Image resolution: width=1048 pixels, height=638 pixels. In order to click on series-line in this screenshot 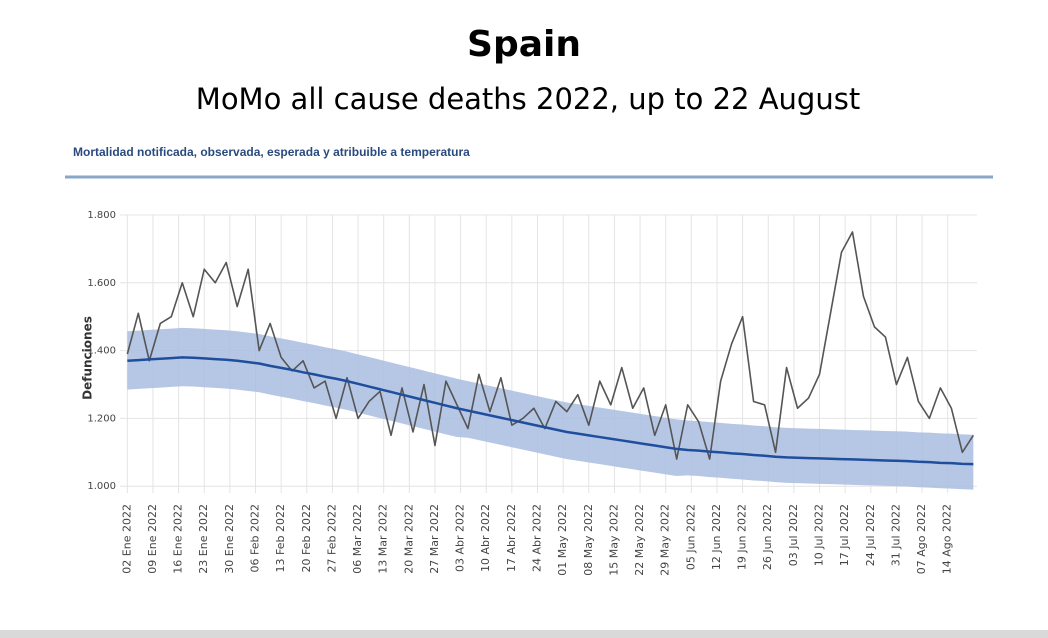, I will do `click(550, 411)`.